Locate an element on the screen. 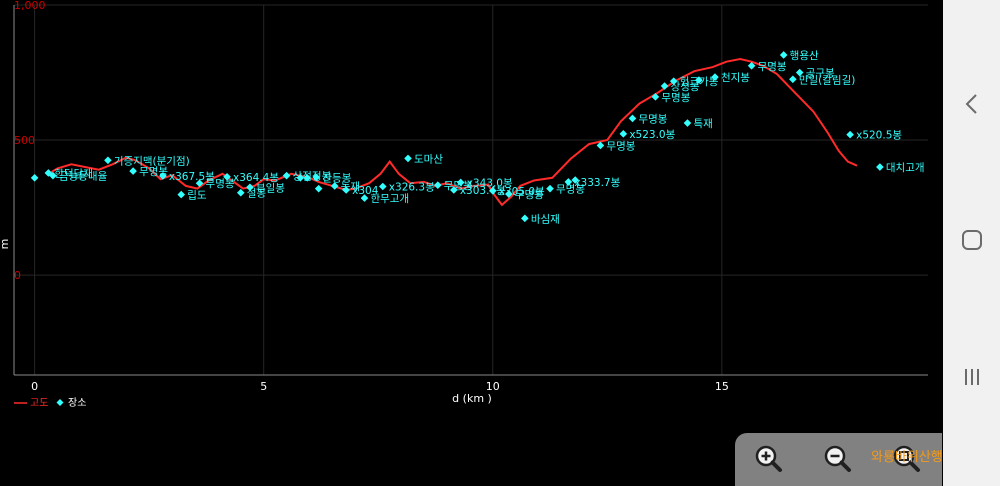  place-label: 잔등봉 is located at coordinates (336, 178).